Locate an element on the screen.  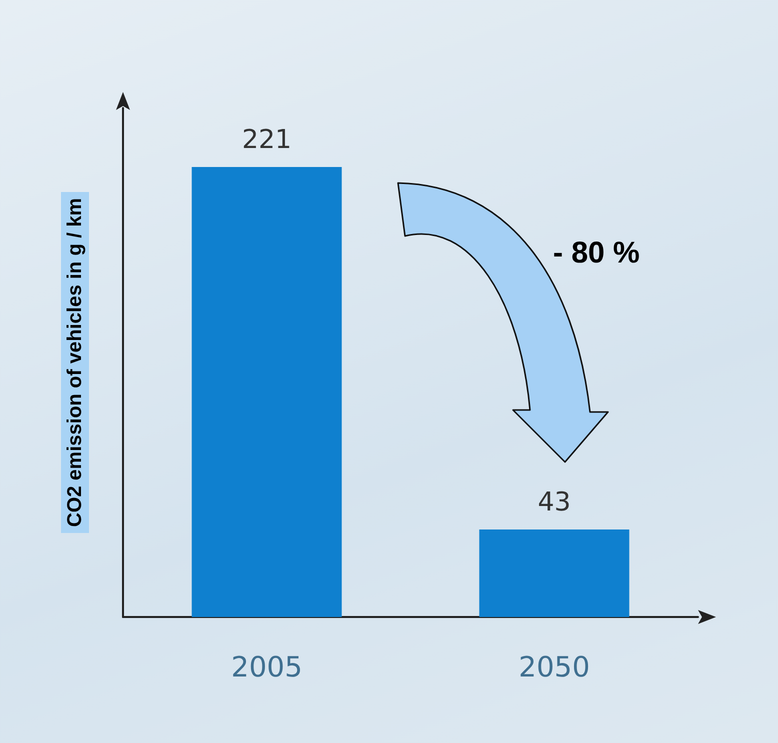
data-label: 43 is located at coordinates (554, 502).